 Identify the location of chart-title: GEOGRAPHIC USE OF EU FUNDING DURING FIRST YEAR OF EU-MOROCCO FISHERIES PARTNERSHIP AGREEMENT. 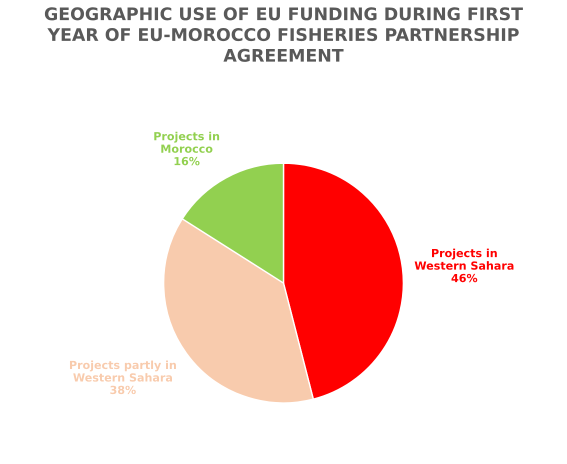
(283, 34).